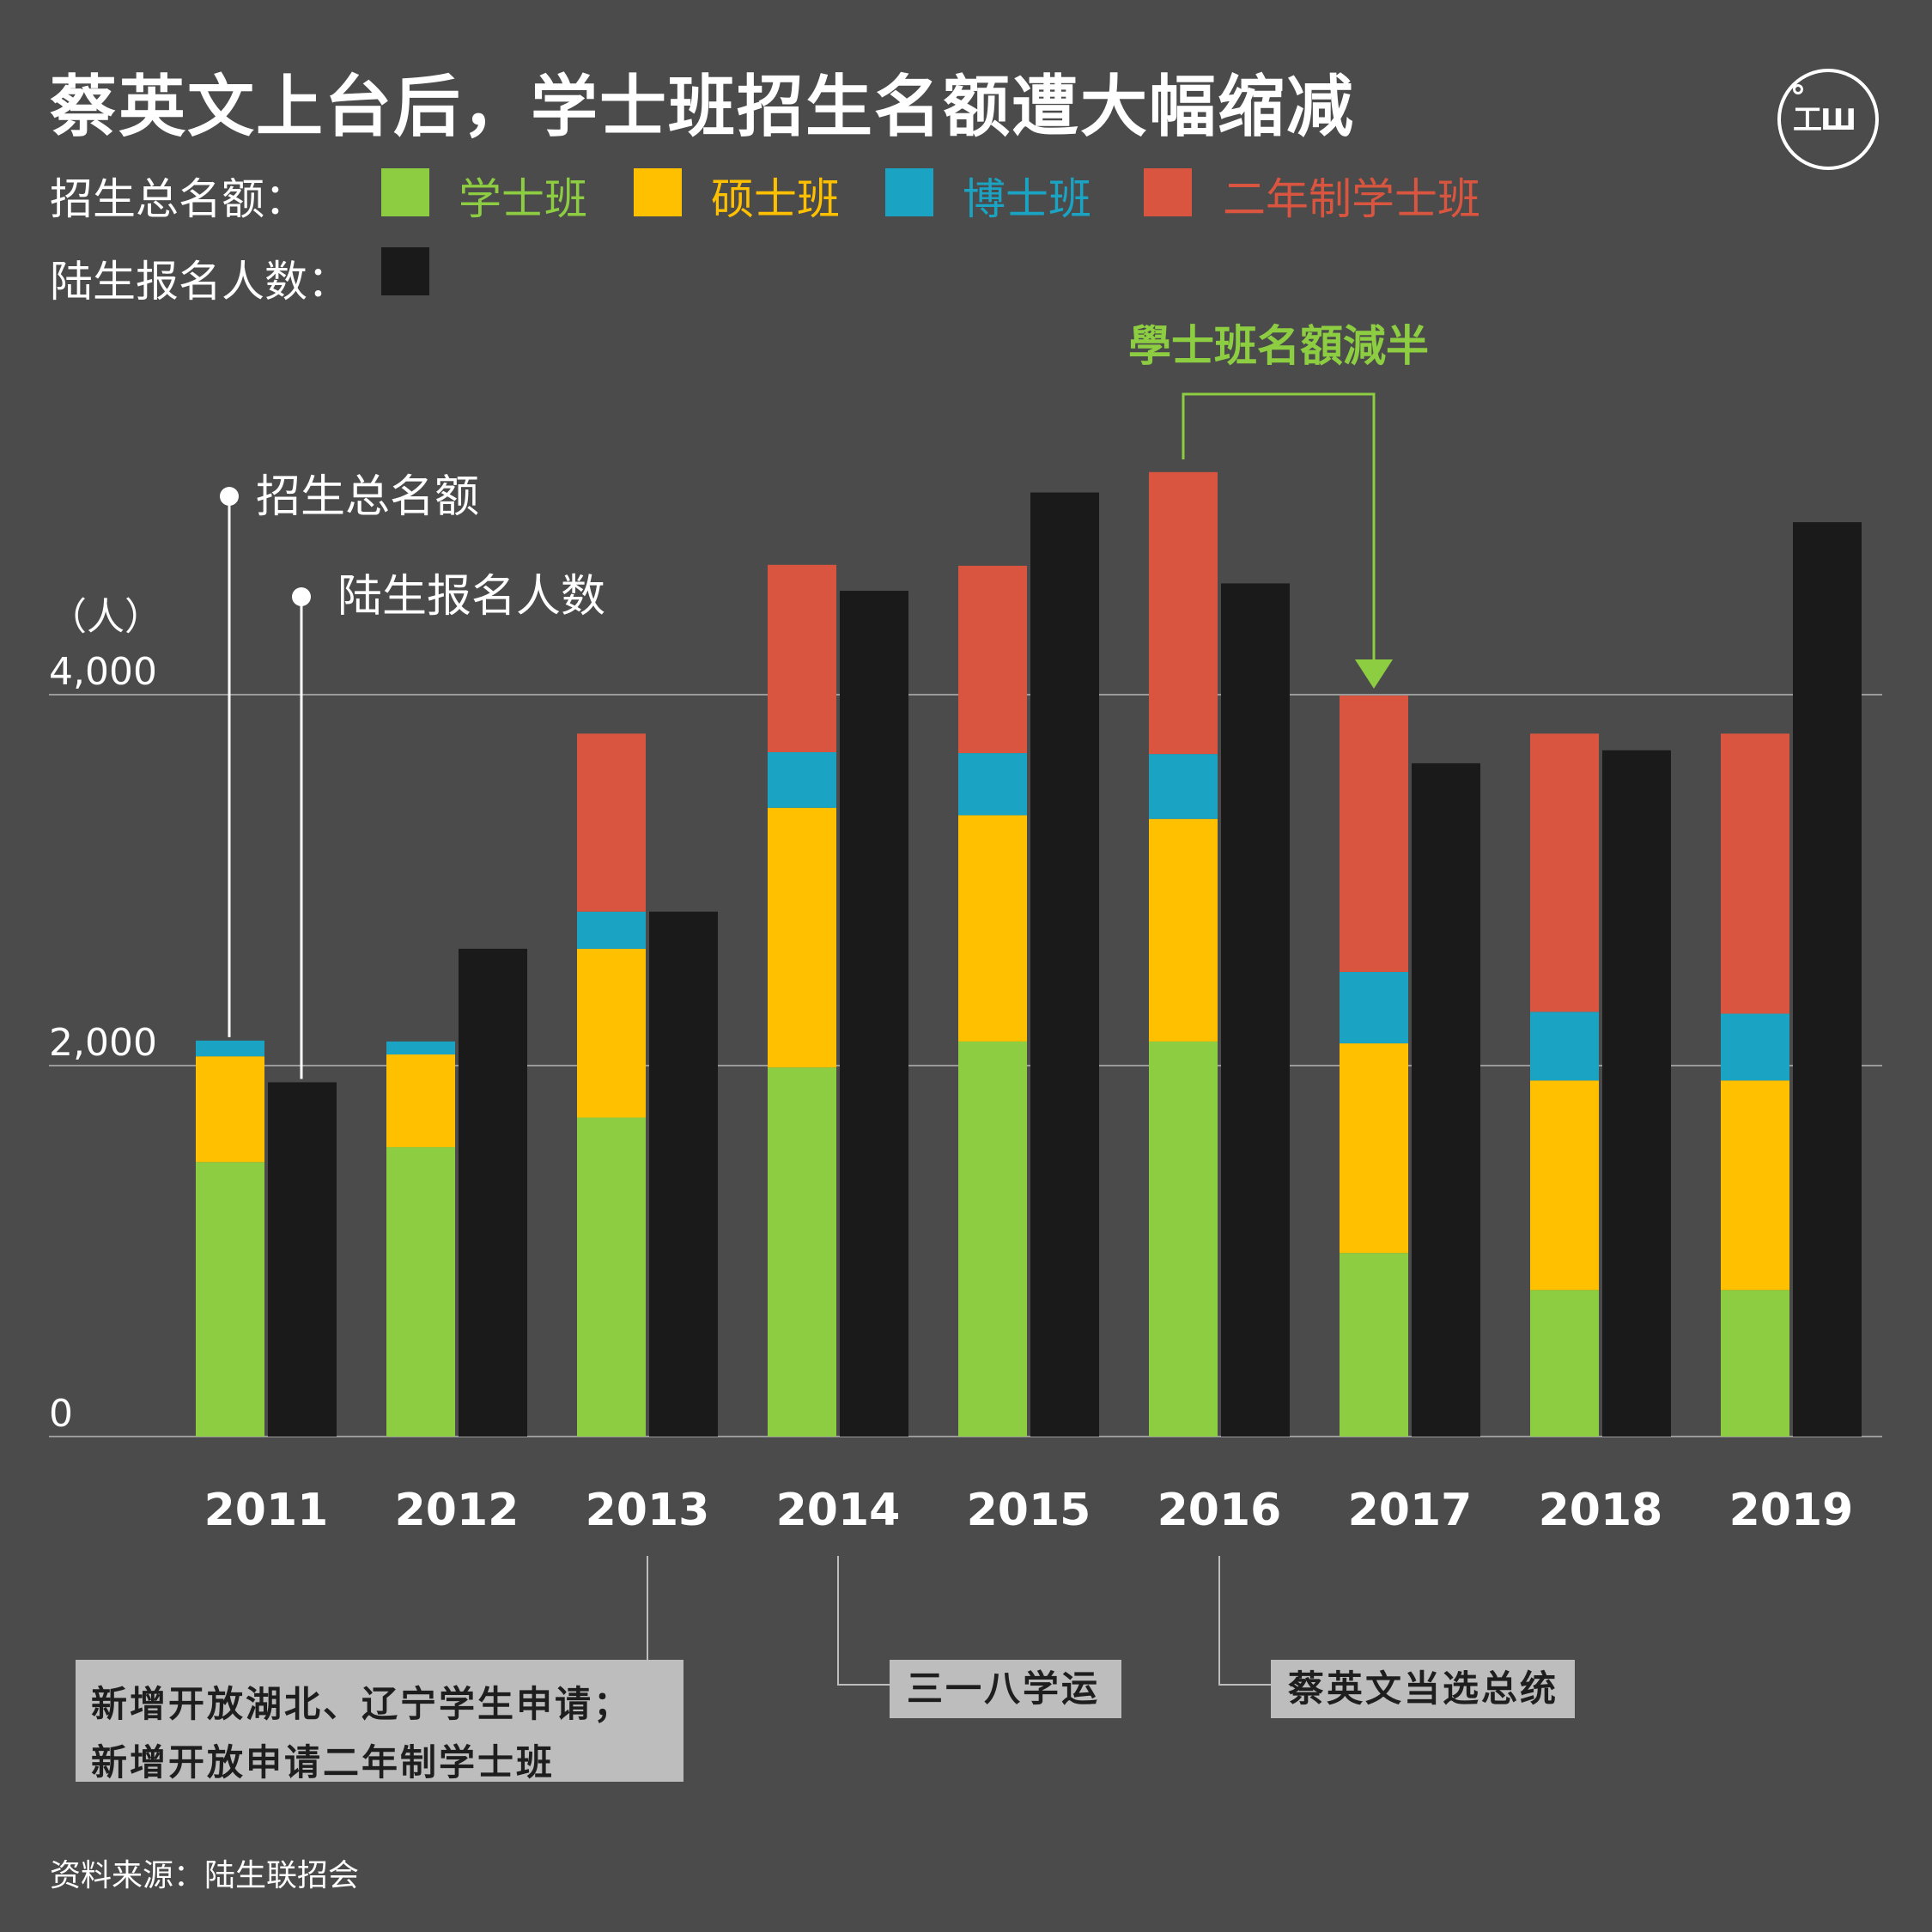 Image resolution: width=1932 pixels, height=1932 pixels. Describe the element at coordinates (103, 672) in the screenshot. I see `y-tick-label: 4,000` at that location.